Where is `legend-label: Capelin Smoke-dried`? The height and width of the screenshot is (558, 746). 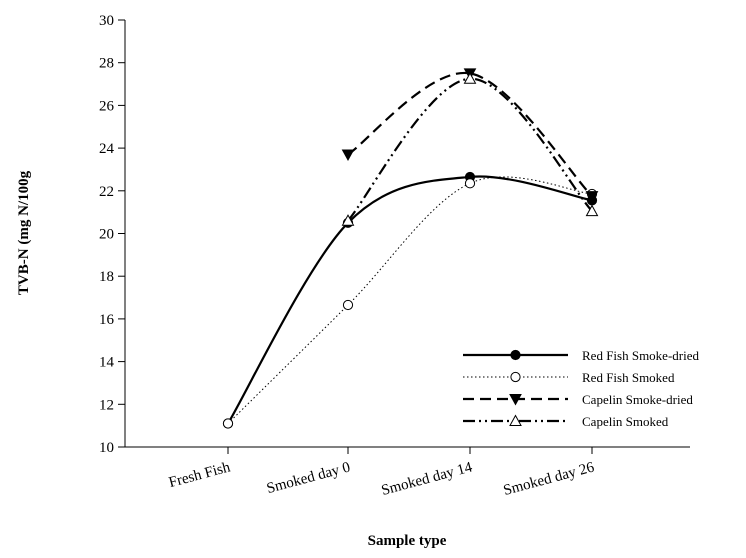 legend-label: Capelin Smoke-dried is located at coordinates (637, 399).